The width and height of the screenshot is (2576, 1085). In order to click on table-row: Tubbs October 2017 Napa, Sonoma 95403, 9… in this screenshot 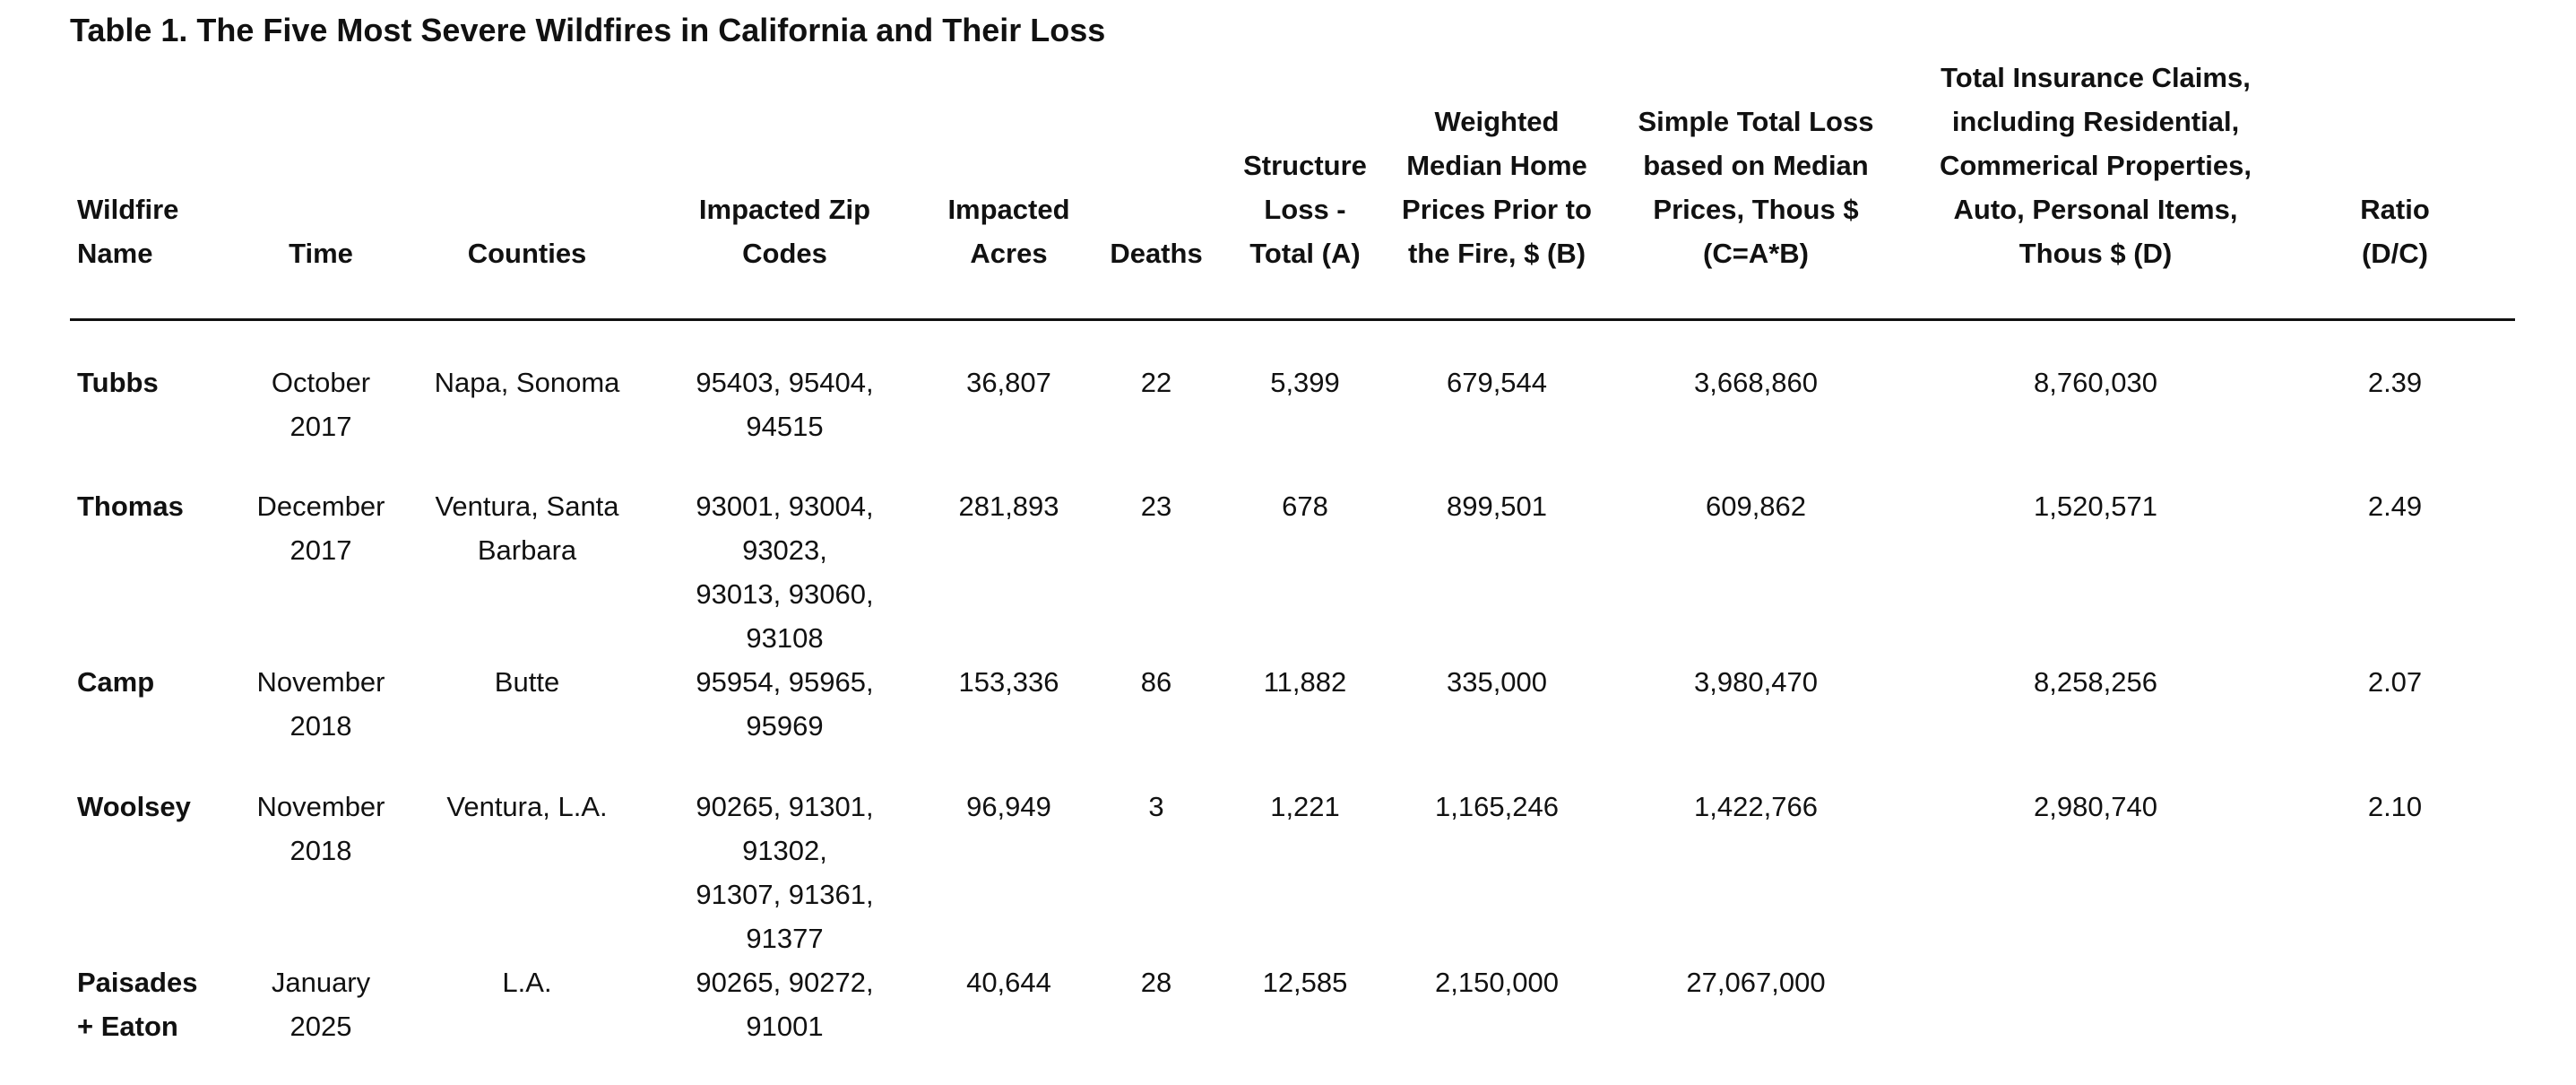, I will do `click(1292, 402)`.